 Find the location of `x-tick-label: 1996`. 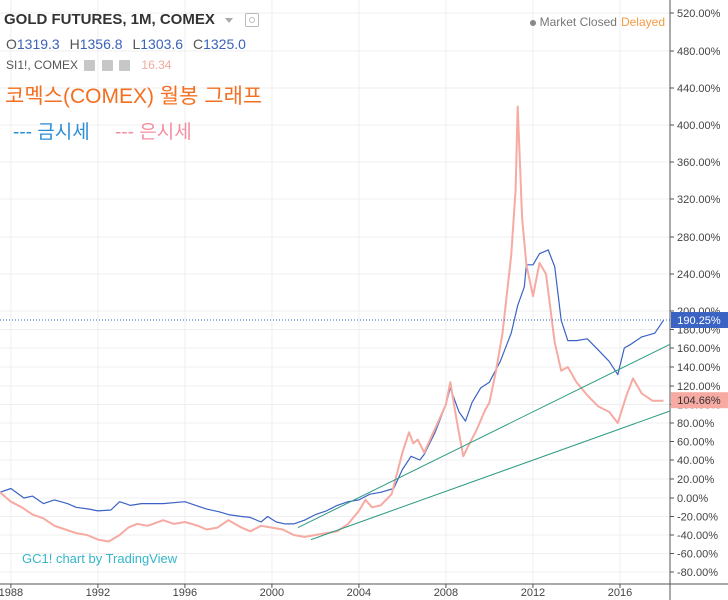

x-tick-label: 1996 is located at coordinates (185, 593).